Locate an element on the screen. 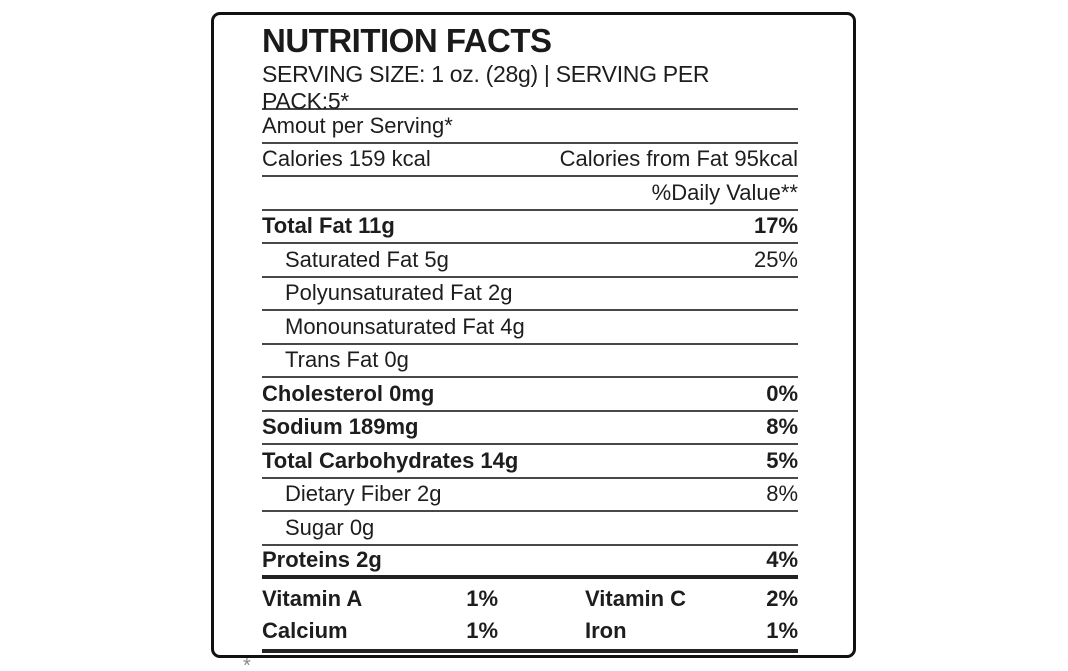  nutrient-row-sugar: Sugar 0g is located at coordinates (530, 529).